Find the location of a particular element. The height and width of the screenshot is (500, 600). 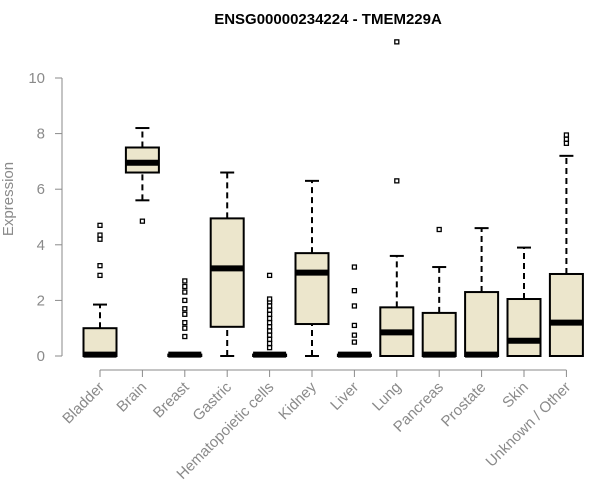

box-hematopoietic-cells is located at coordinates (270, 315).